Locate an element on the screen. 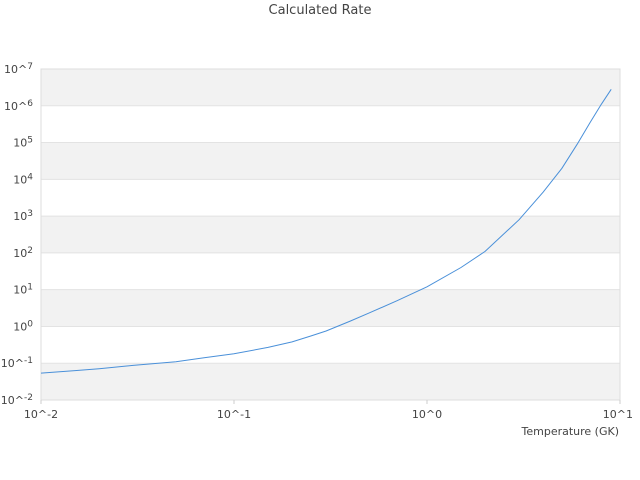 This screenshot has width=640, height=480. y-tick-label: 103 is located at coordinates (23, 216).